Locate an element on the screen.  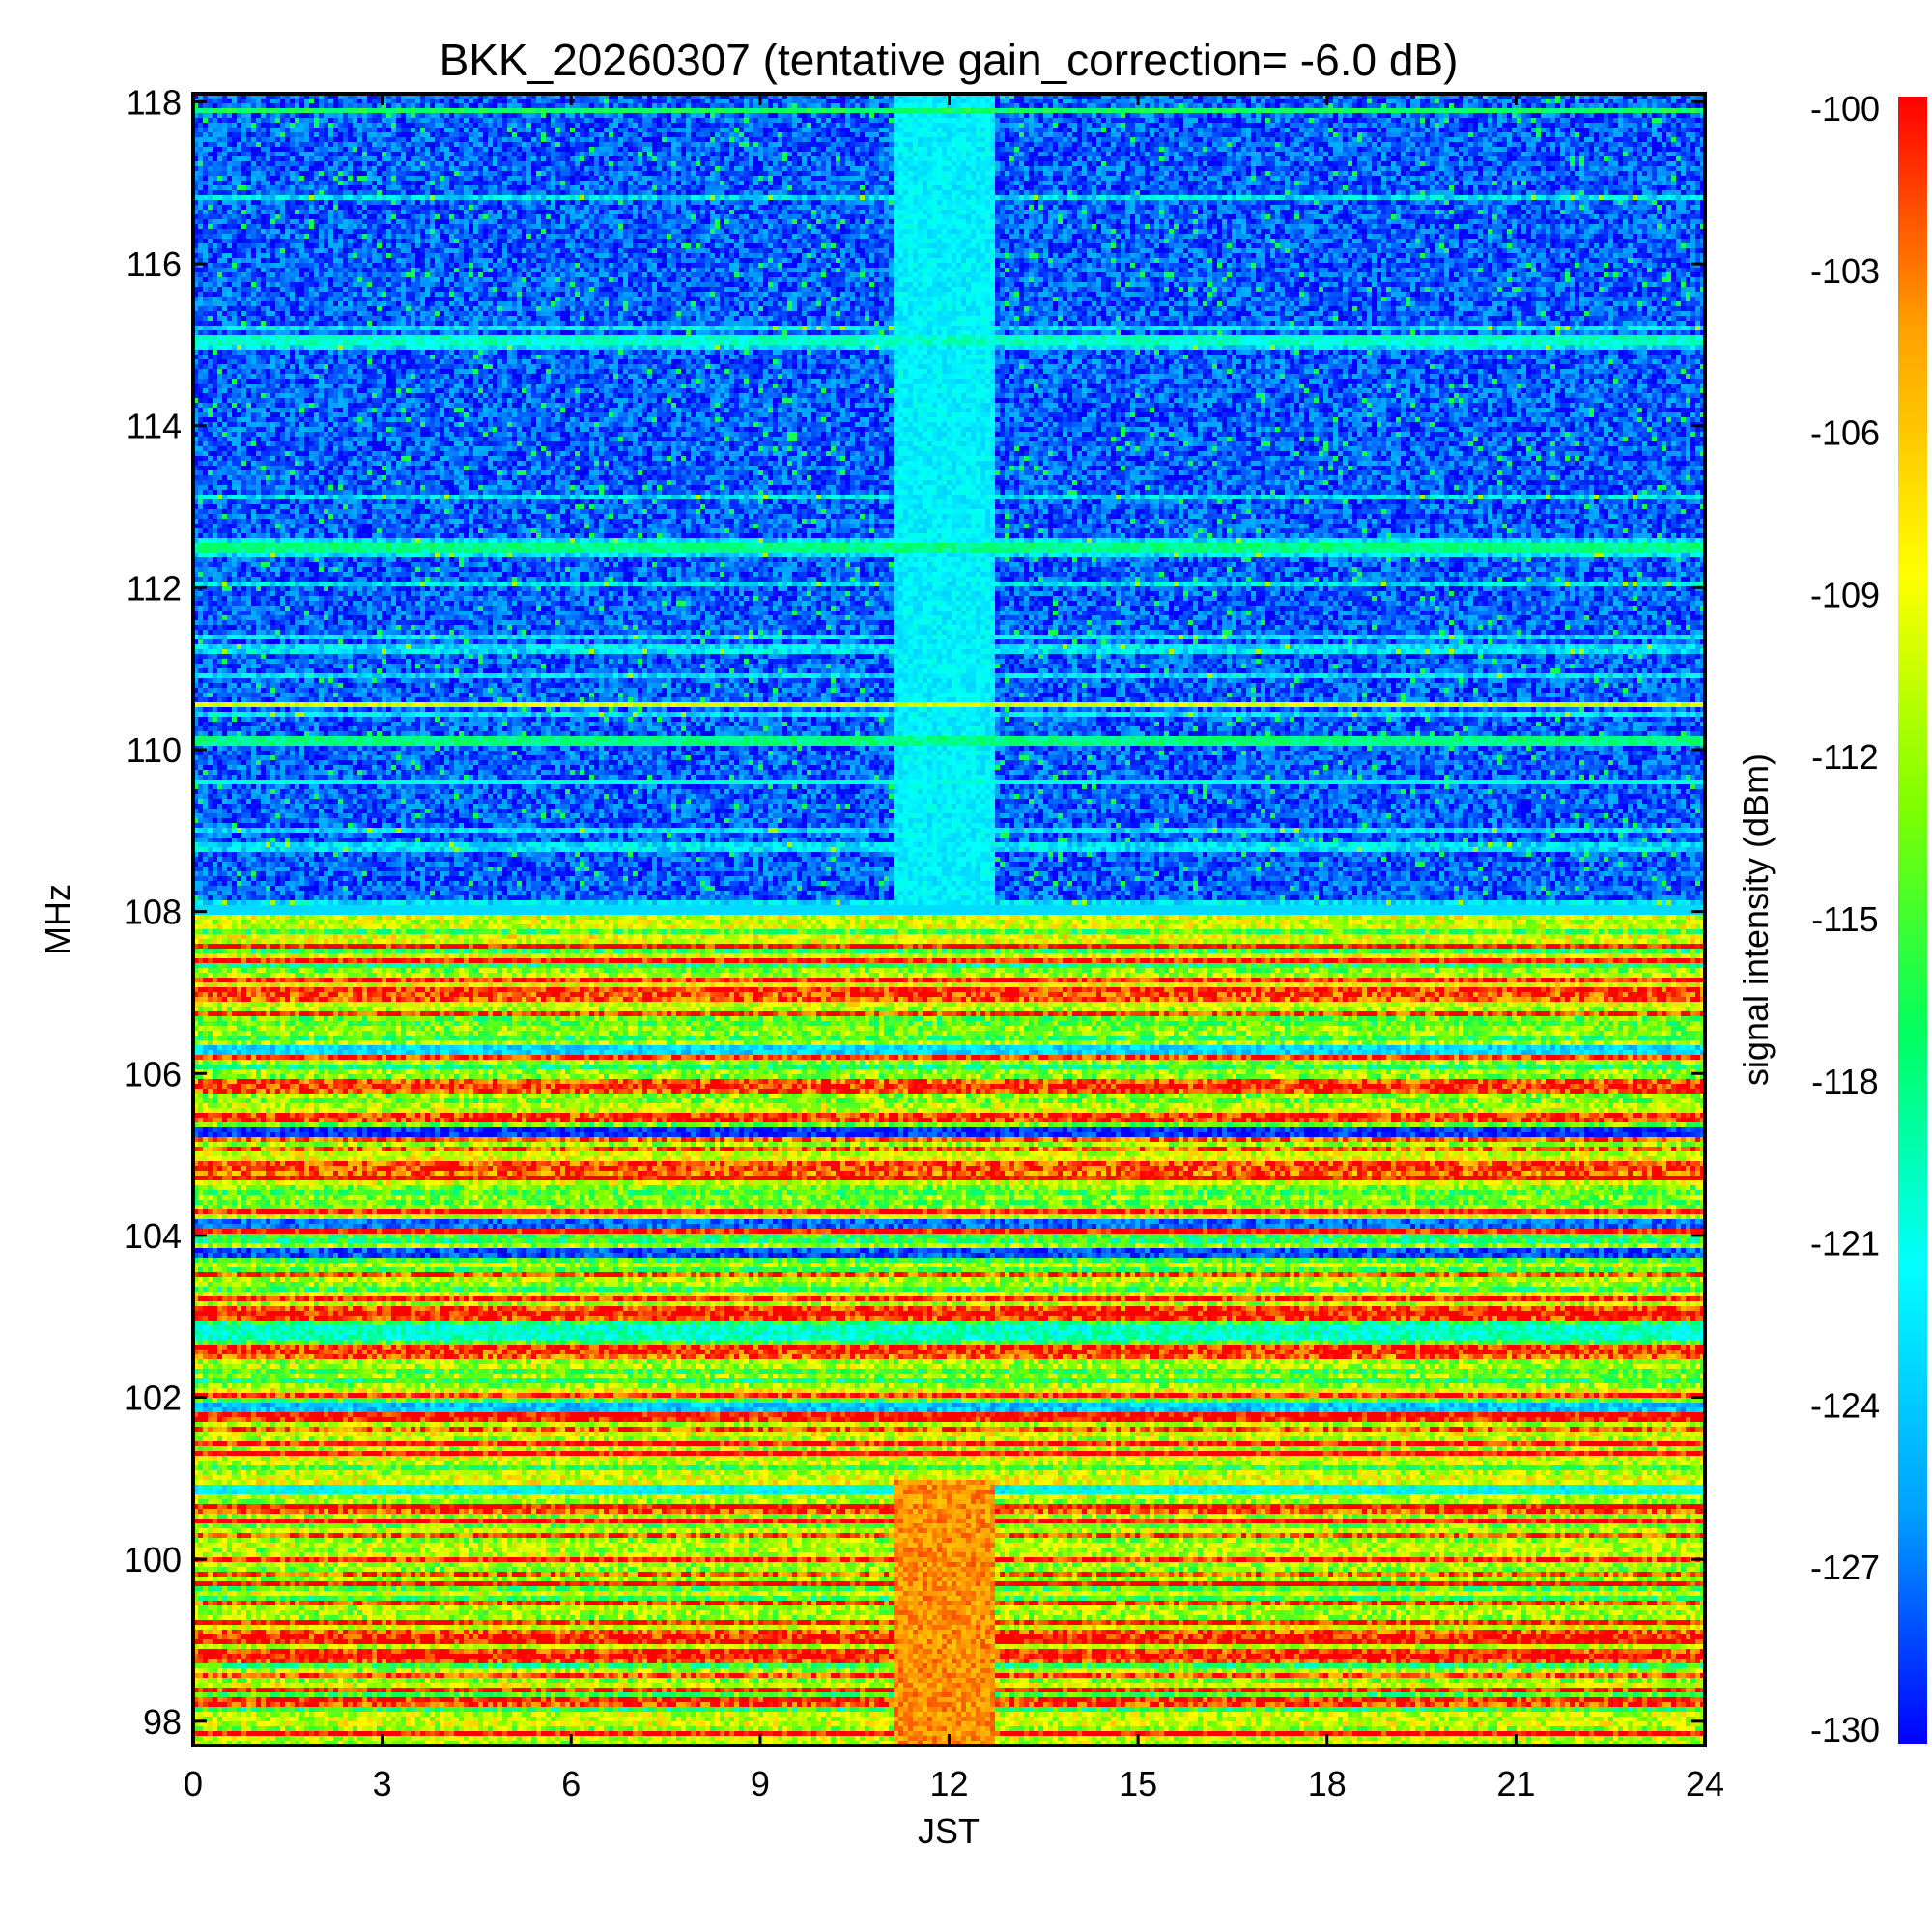
x-tick-label: 3 is located at coordinates (382, 1784).